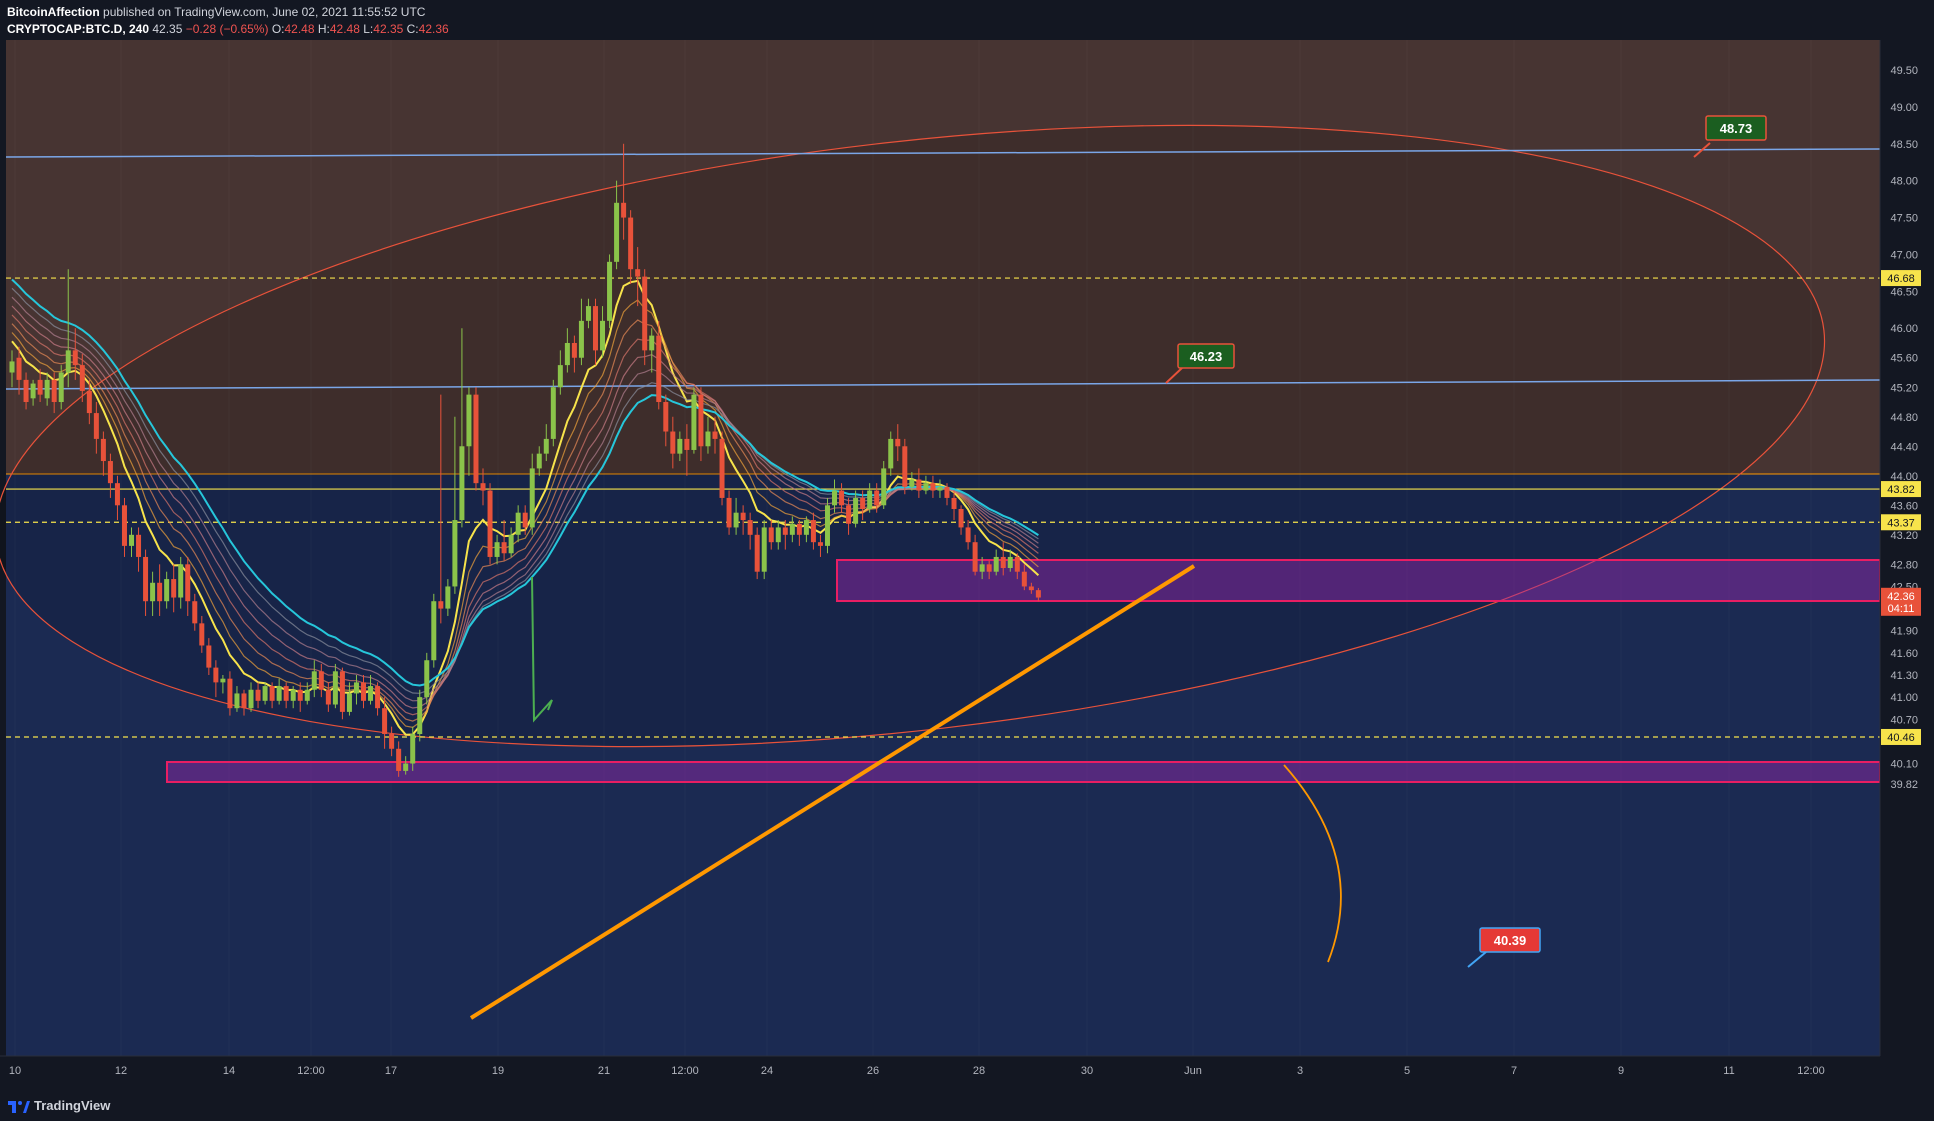 This screenshot has height=1121, width=1934. Describe the element at coordinates (1904, 182) in the screenshot. I see `price-tick-3: 48.00` at that location.